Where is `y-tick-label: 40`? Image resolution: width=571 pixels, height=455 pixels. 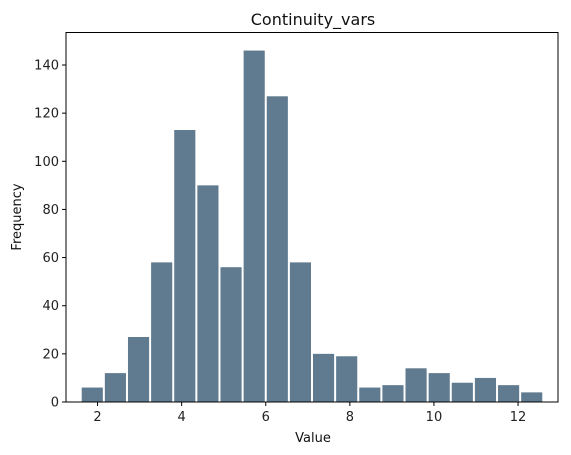 y-tick-label: 40 is located at coordinates (50, 306).